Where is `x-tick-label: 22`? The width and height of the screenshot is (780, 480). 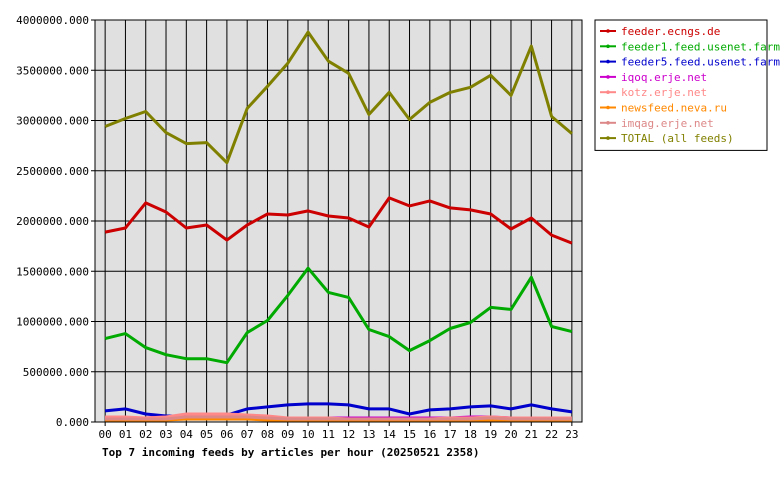
x-tick-label: 22 is located at coordinates (551, 434).